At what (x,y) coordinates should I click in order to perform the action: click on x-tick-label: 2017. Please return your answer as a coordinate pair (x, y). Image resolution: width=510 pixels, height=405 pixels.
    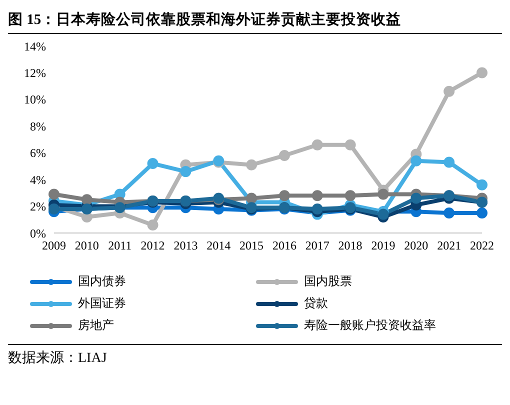
    Looking at the image, I should click on (317, 245).